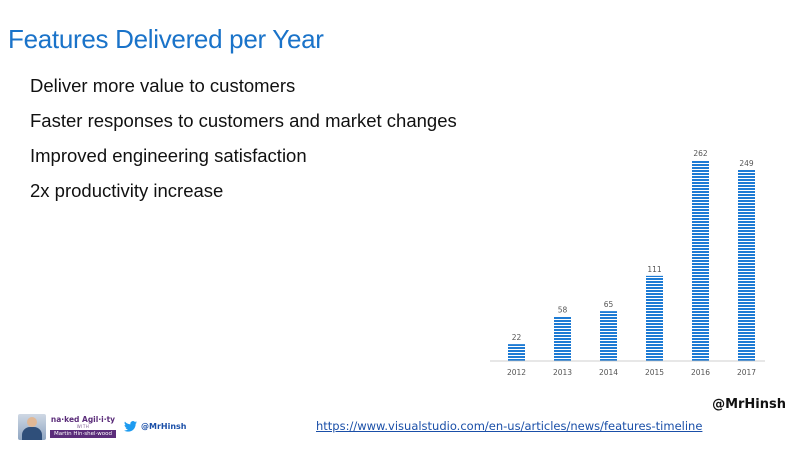 The height and width of the screenshot is (450, 800). I want to click on bullet-item: Deliver more value to customers, so click(163, 85).